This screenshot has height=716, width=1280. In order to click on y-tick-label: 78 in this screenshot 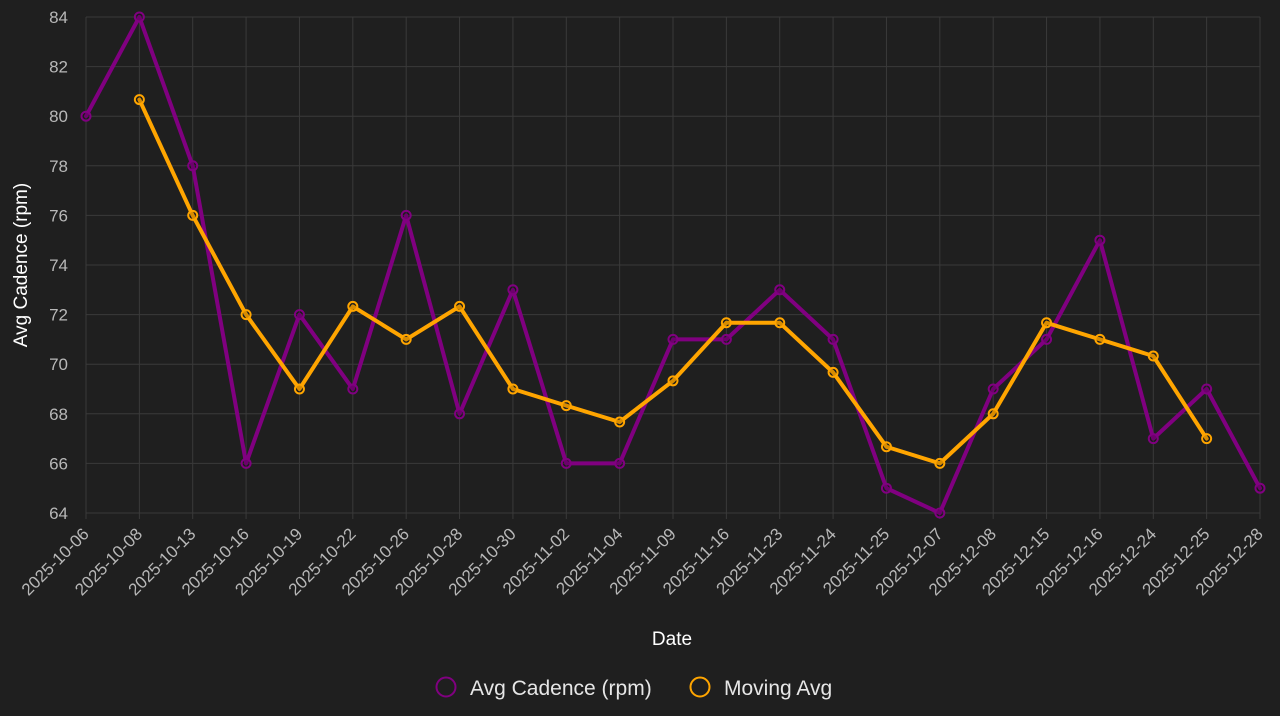, I will do `click(58, 166)`.